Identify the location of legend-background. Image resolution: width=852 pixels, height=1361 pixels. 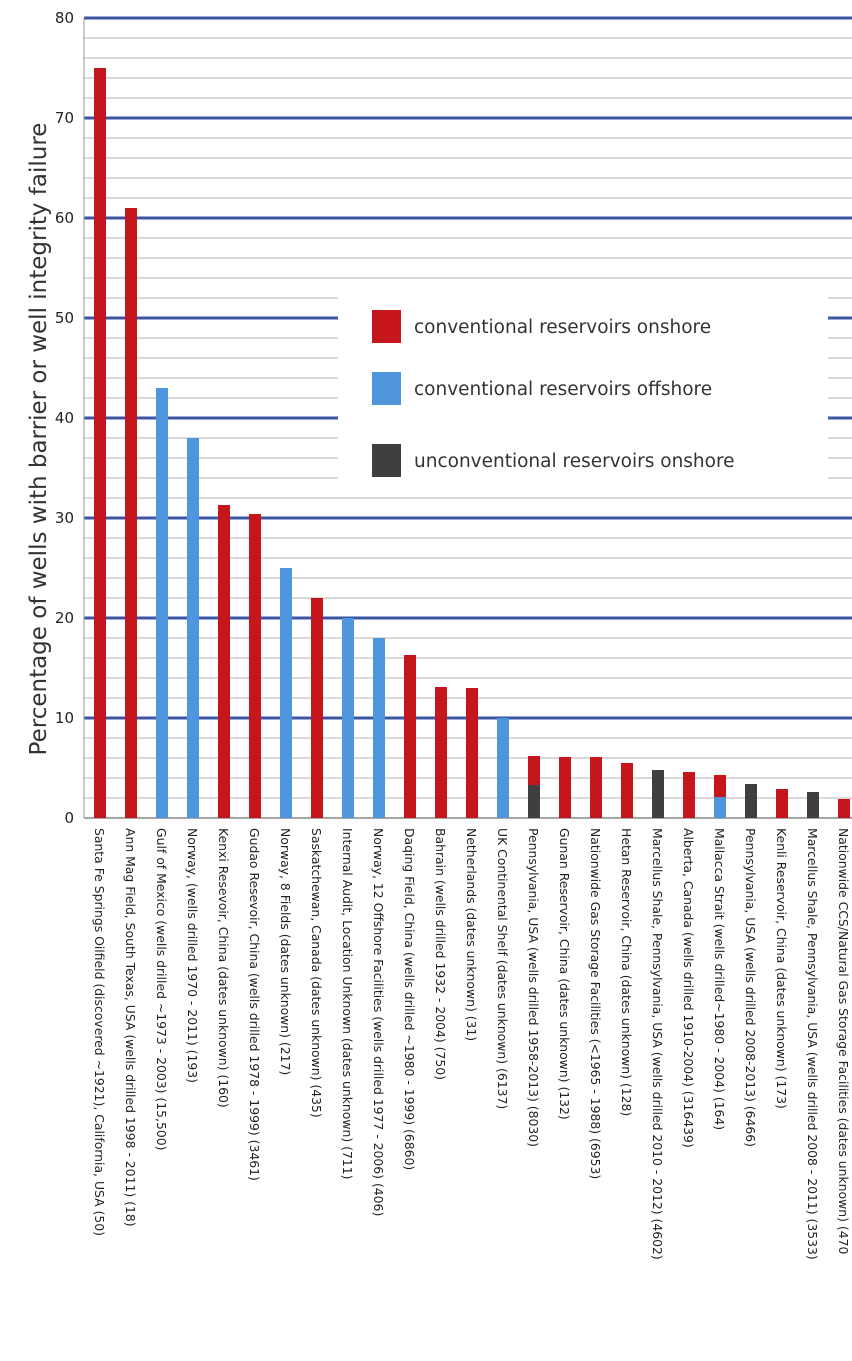
(583, 396).